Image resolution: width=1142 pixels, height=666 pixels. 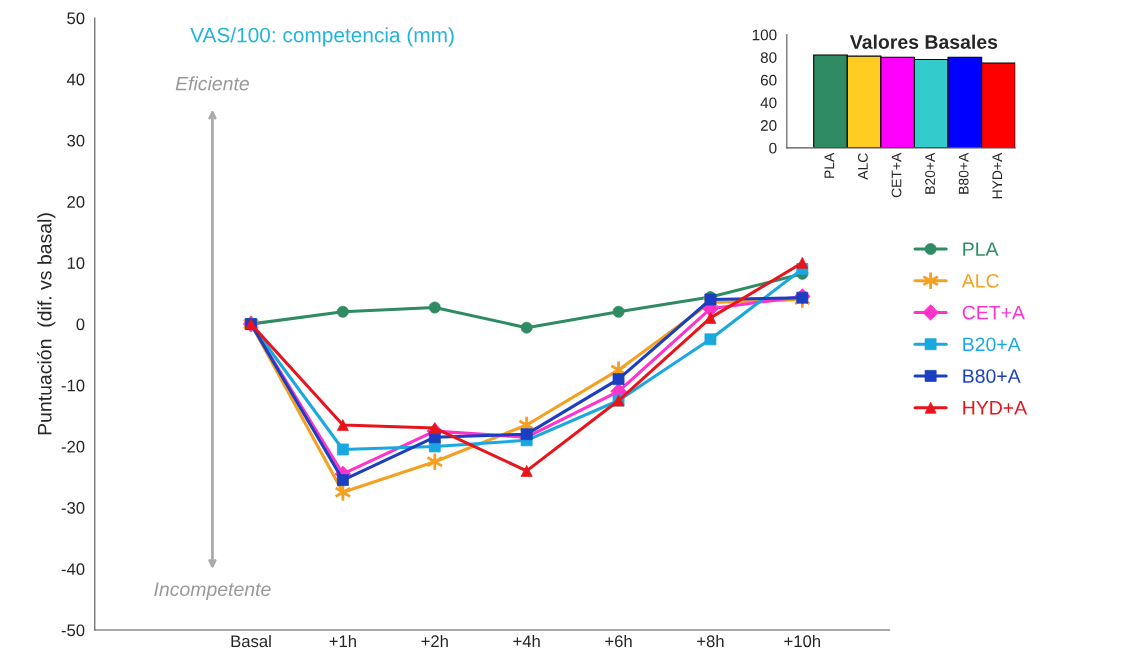 I want to click on y-tick-label: 80, so click(x=768, y=57).